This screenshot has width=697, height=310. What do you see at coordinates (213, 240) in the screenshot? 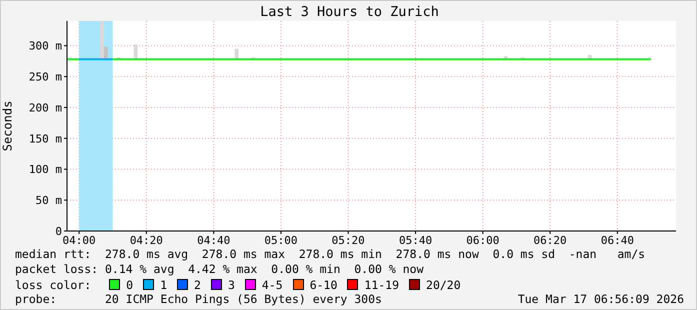
I see `x-tick-label: 04:40` at bounding box center [213, 240].